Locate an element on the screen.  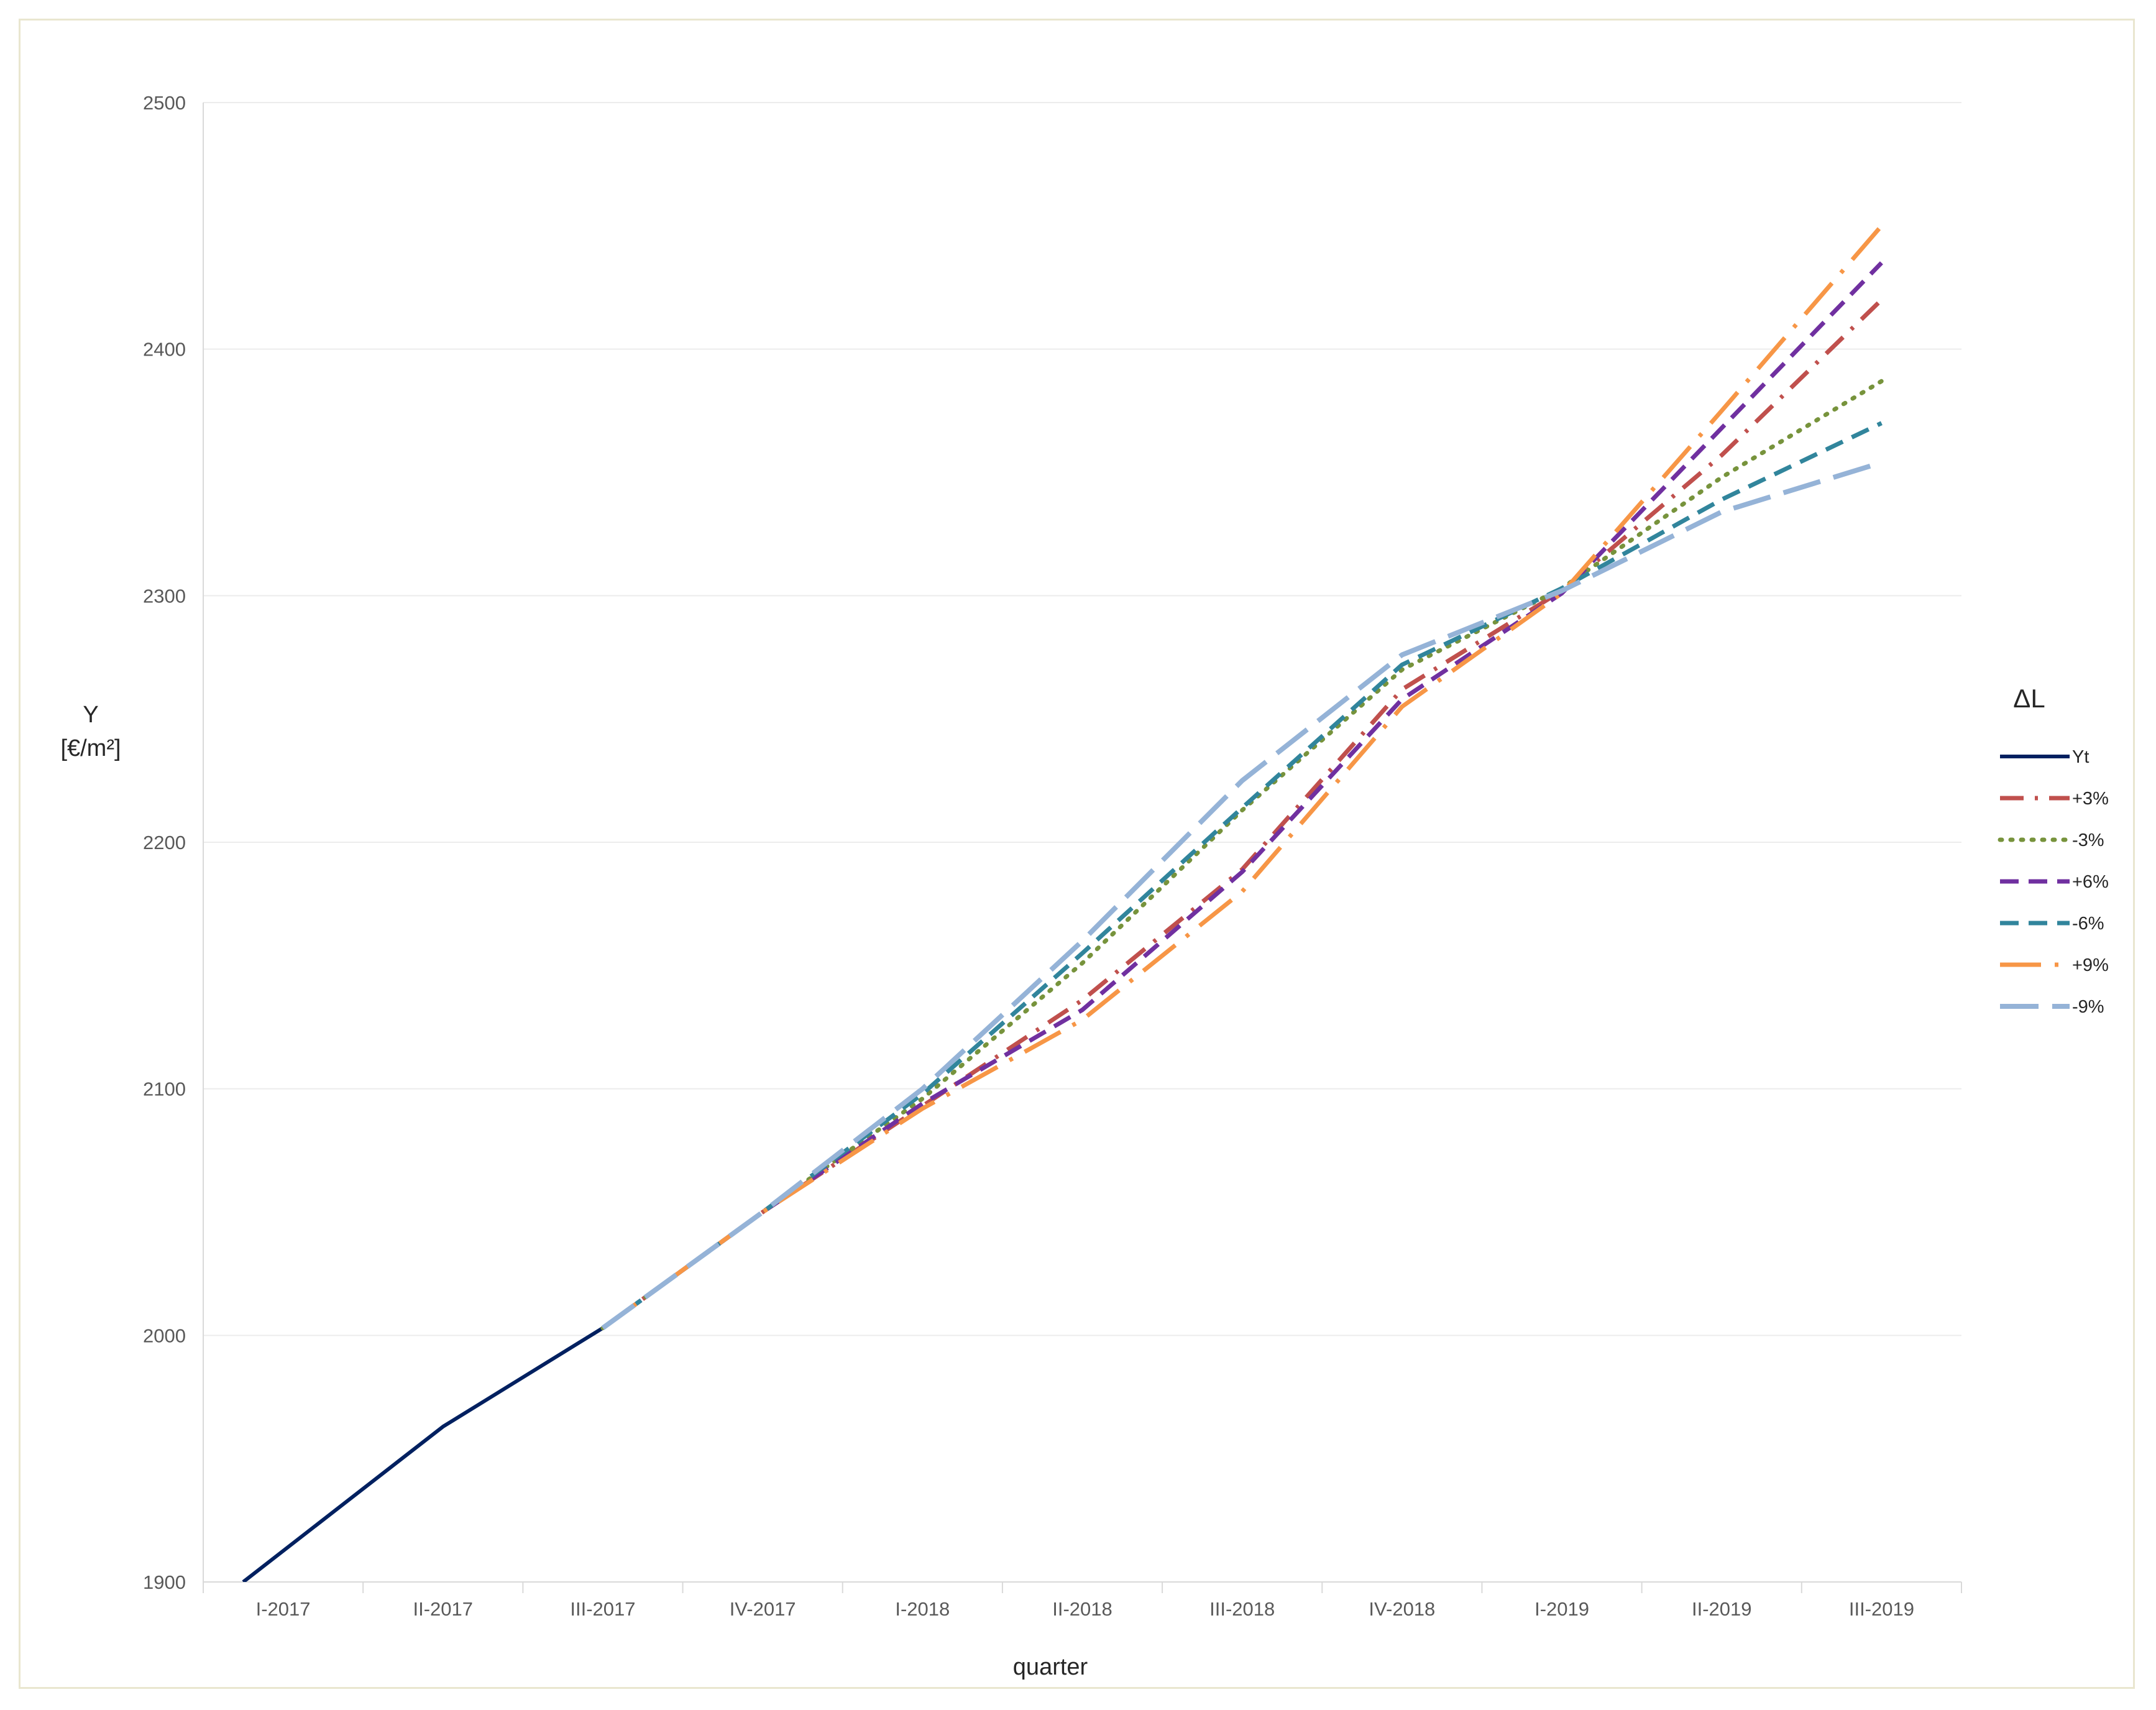
legend-label: -6% is located at coordinates (2088, 924).